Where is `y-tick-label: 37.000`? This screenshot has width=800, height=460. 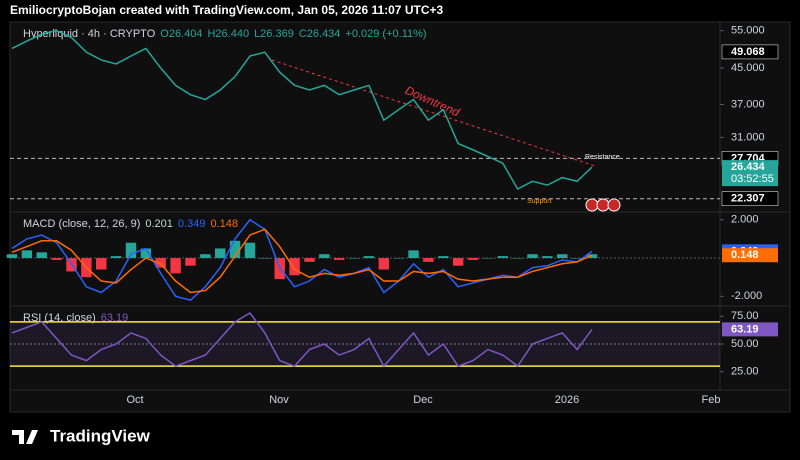 y-tick-label: 37.000 is located at coordinates (748, 104).